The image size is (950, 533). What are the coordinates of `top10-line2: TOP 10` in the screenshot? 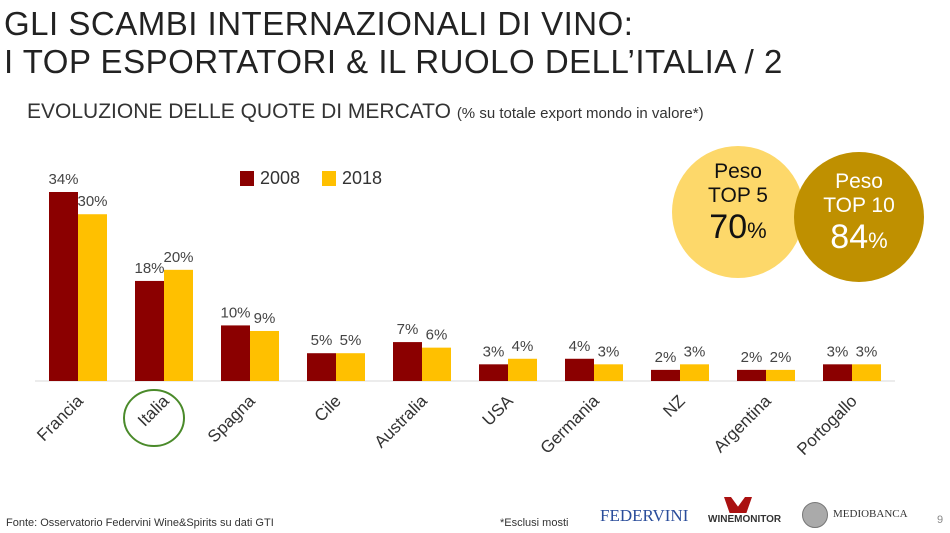 It's located at (859, 205).